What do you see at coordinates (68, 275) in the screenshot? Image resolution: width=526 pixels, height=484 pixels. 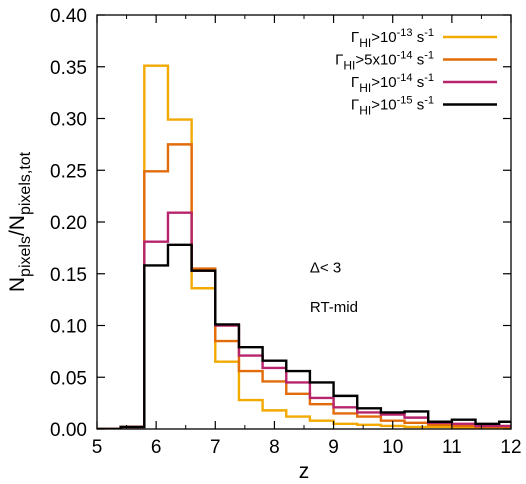 I see `y-tick-label: 0.15` at bounding box center [68, 275].